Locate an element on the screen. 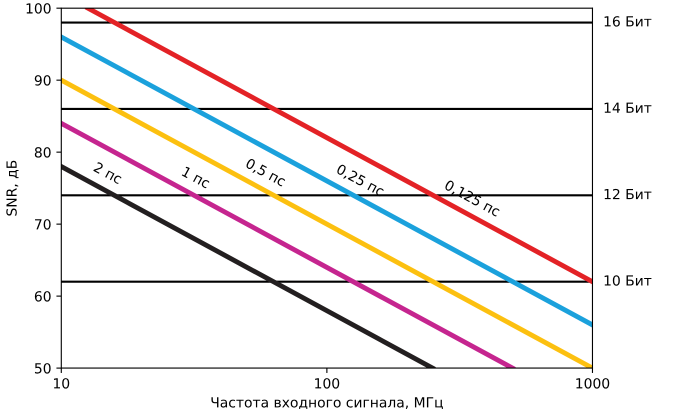 The image size is (681, 409). x-tick-label: 1000 is located at coordinates (593, 383).